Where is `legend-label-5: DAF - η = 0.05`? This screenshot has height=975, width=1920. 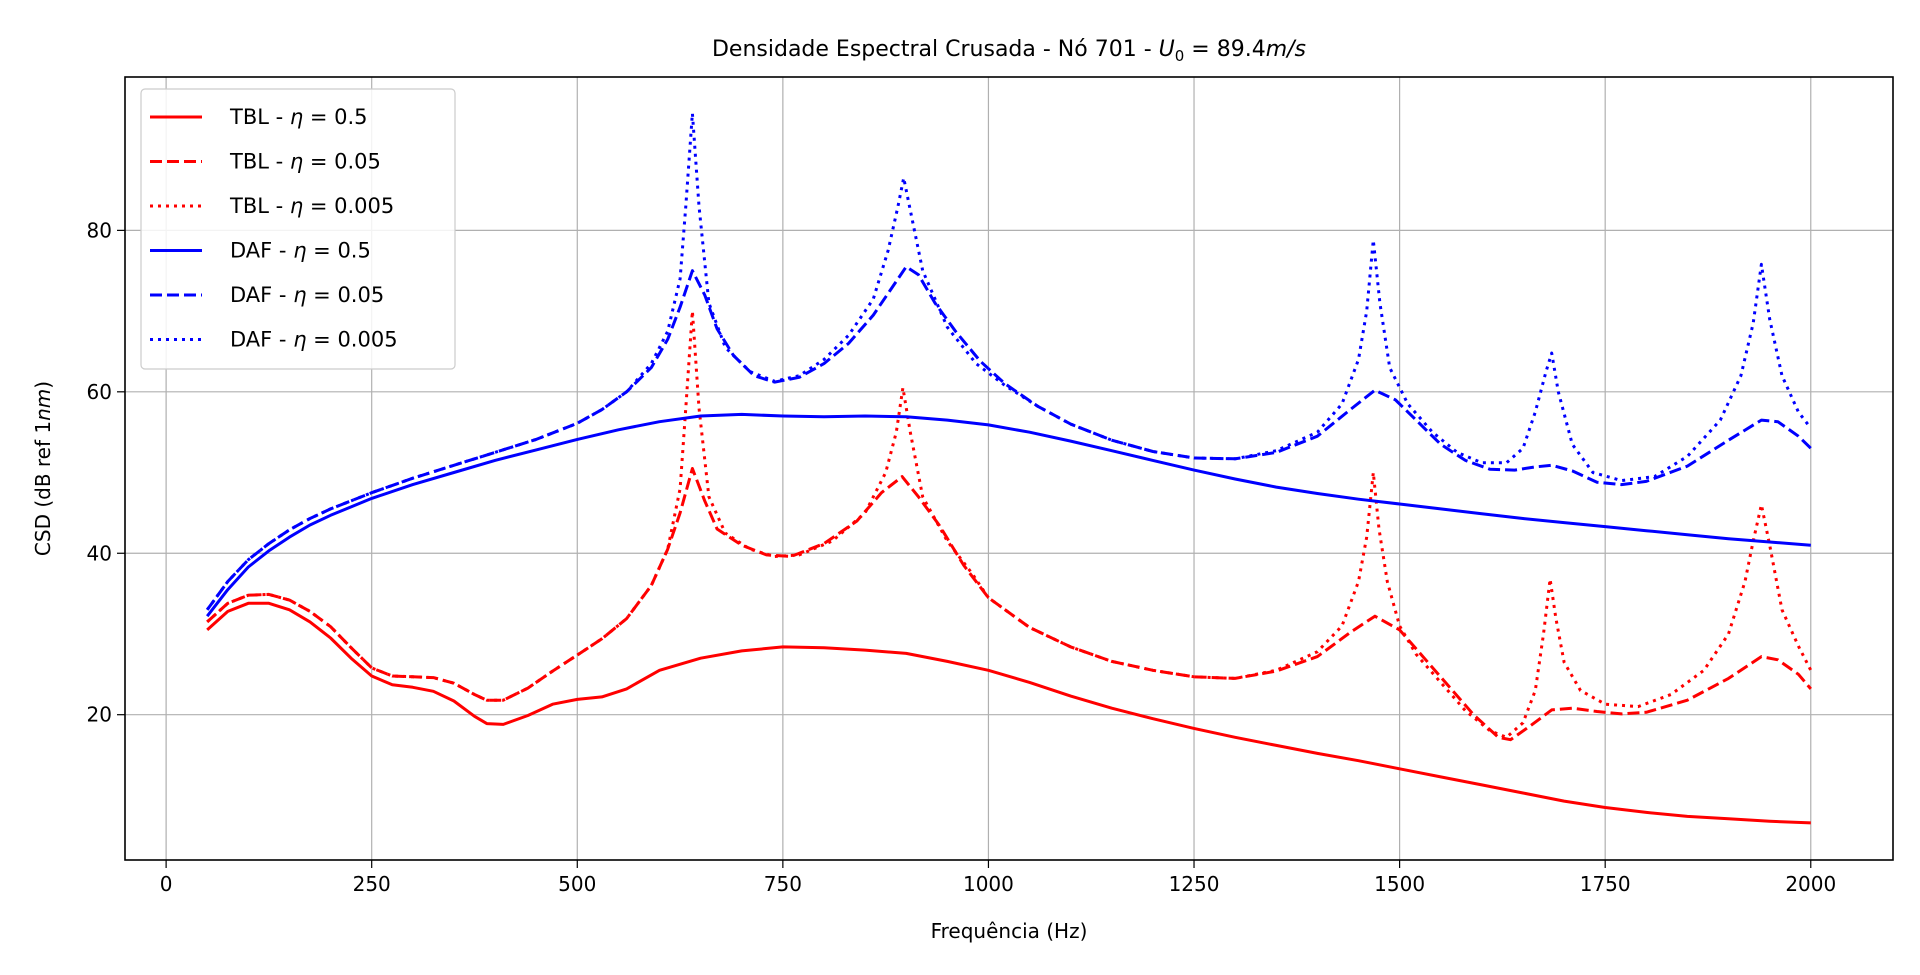 legend-label-5: DAF - η = 0.05 is located at coordinates (307, 295).